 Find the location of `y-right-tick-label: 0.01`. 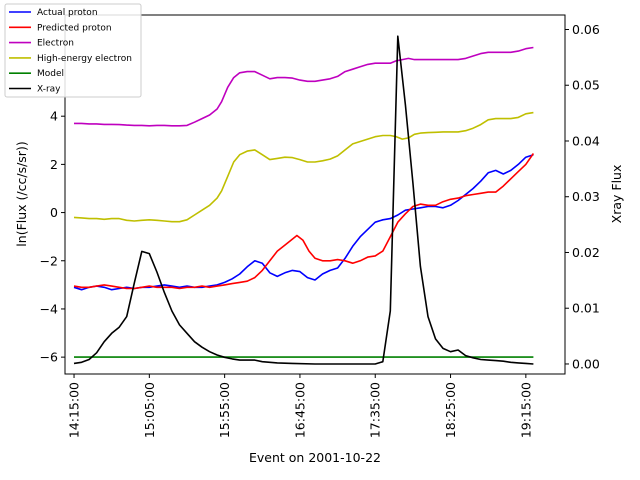

y-right-tick-label: 0.01 is located at coordinates (586, 308).